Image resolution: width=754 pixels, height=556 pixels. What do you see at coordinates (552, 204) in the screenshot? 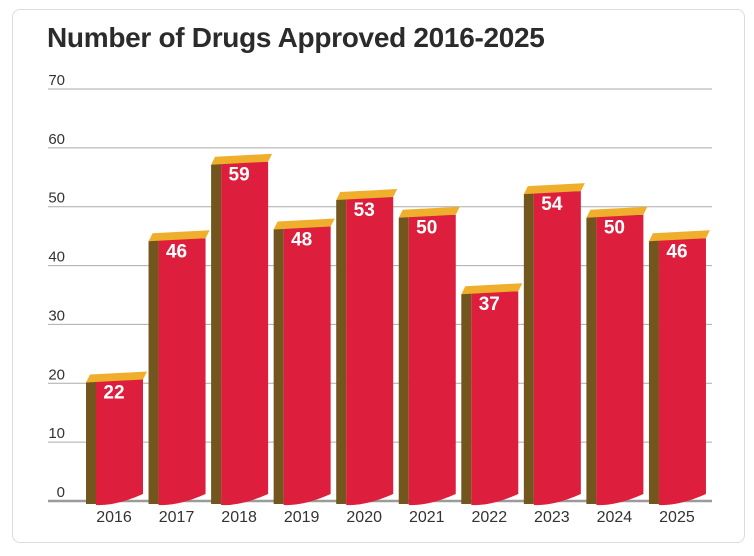
I see `bar-value-label-2023: 54` at bounding box center [552, 204].